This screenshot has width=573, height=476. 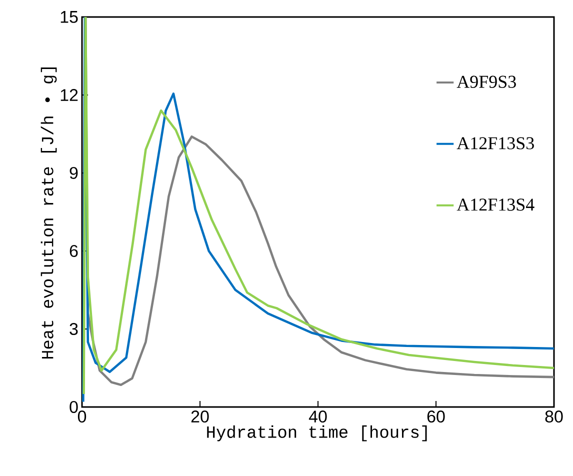 I want to click on y-tick-label: 9, so click(x=74, y=173).